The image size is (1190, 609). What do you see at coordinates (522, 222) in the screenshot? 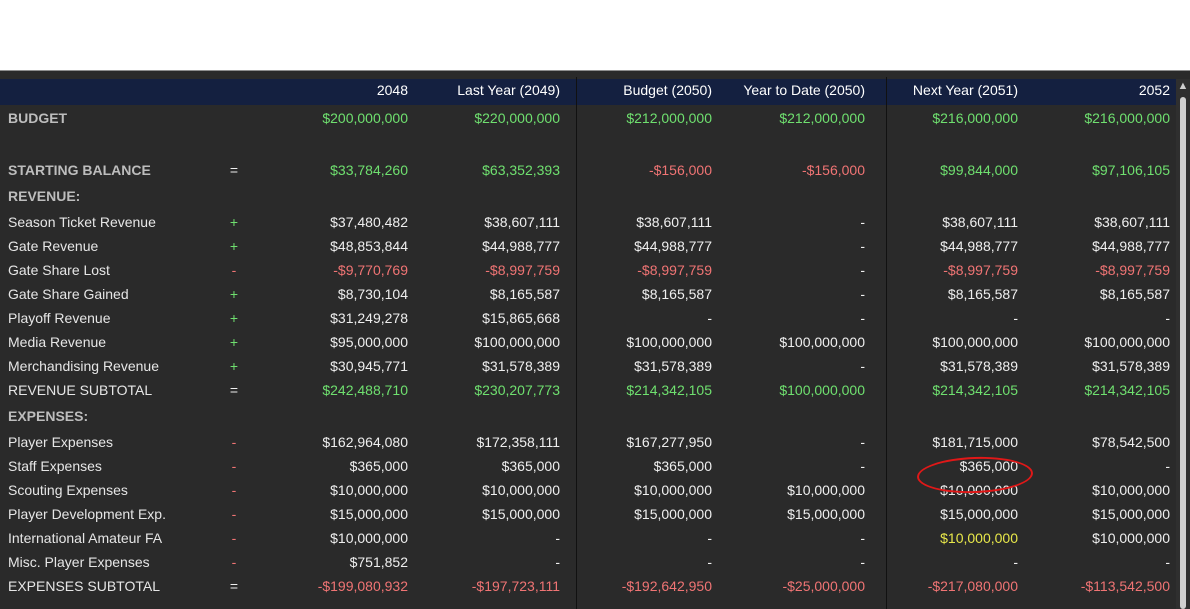
I see `value-cell: $38,607,111` at bounding box center [522, 222].